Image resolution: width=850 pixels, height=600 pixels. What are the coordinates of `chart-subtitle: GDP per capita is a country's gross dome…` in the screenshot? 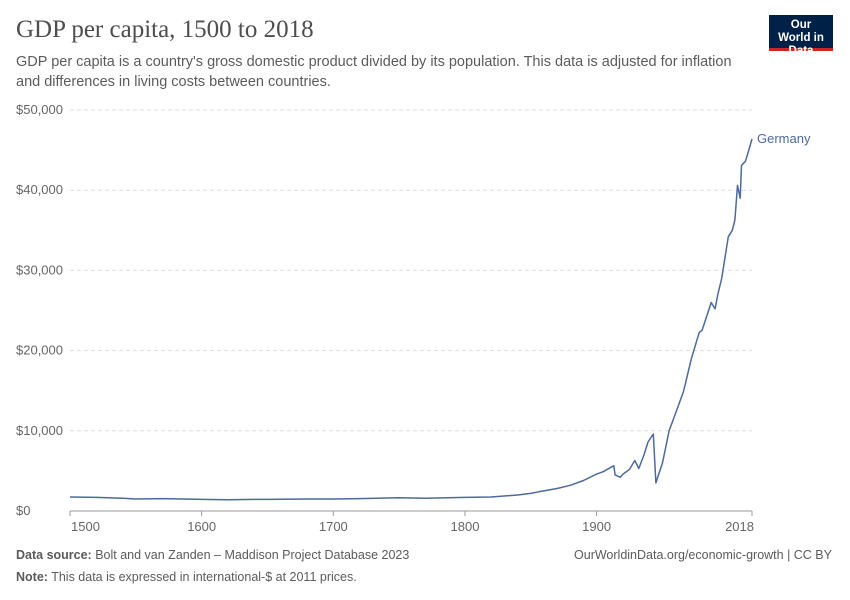 It's located at (374, 72).